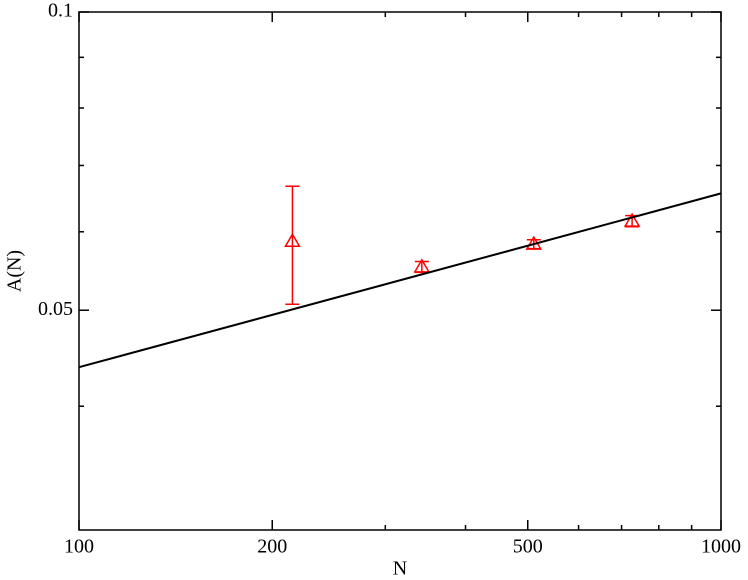  Describe the element at coordinates (15, 271) in the screenshot. I see `y-axis-label: A(N)` at that location.